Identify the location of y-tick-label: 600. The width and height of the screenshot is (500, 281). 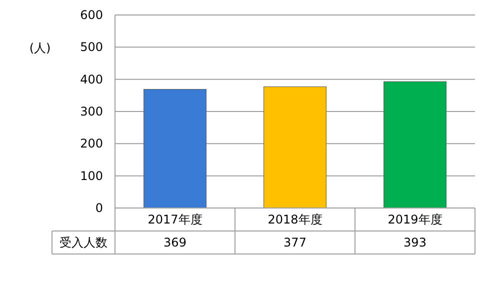
(91, 15).